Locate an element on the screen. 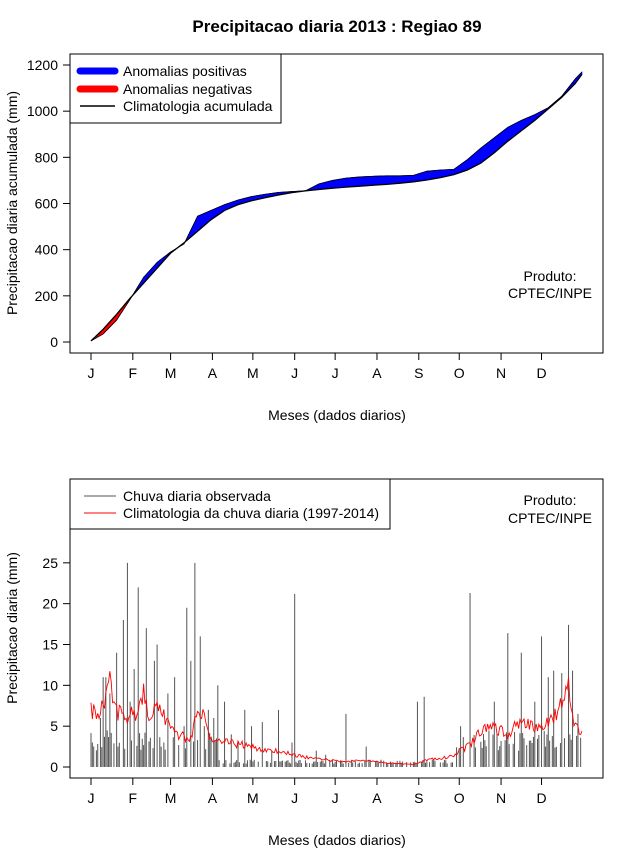 This screenshot has height=850, width=640. daily-legend-box is located at coordinates (230, 504).